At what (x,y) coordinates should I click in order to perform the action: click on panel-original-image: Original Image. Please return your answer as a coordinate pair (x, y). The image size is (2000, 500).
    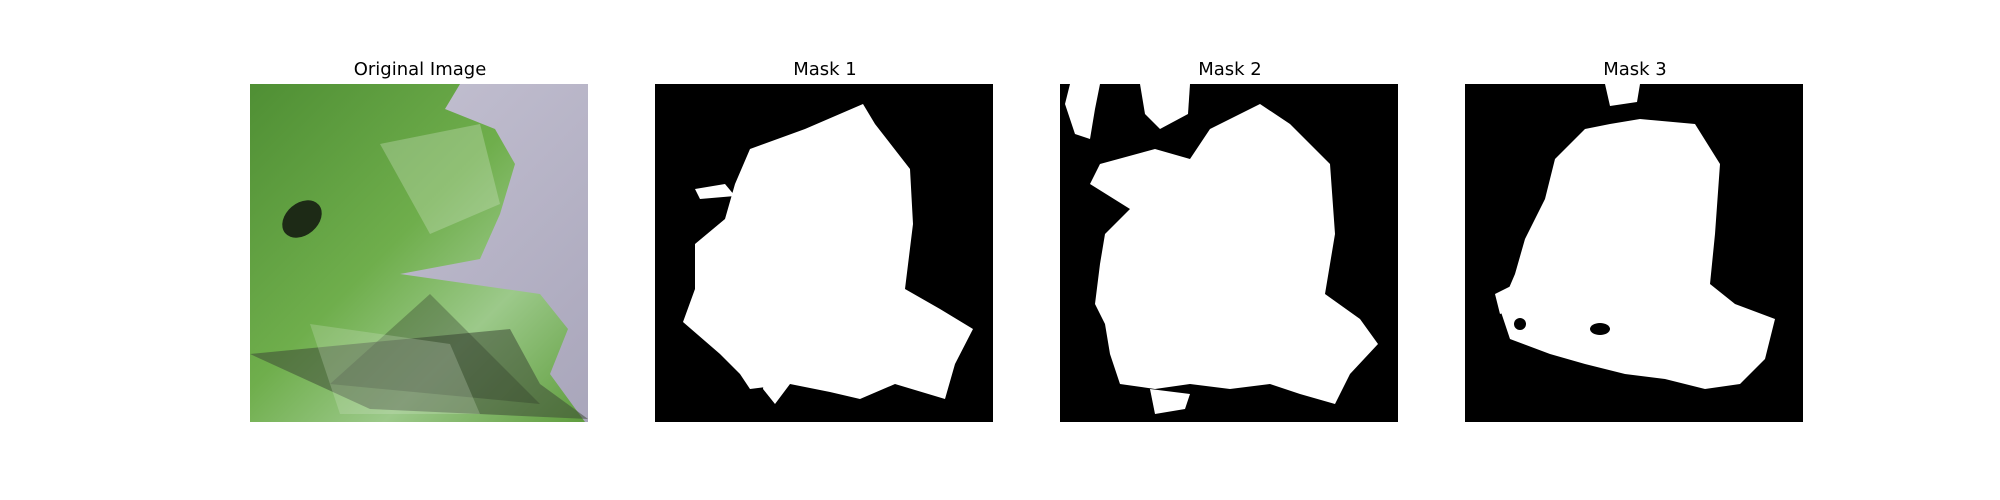
    Looking at the image, I should click on (420, 240).